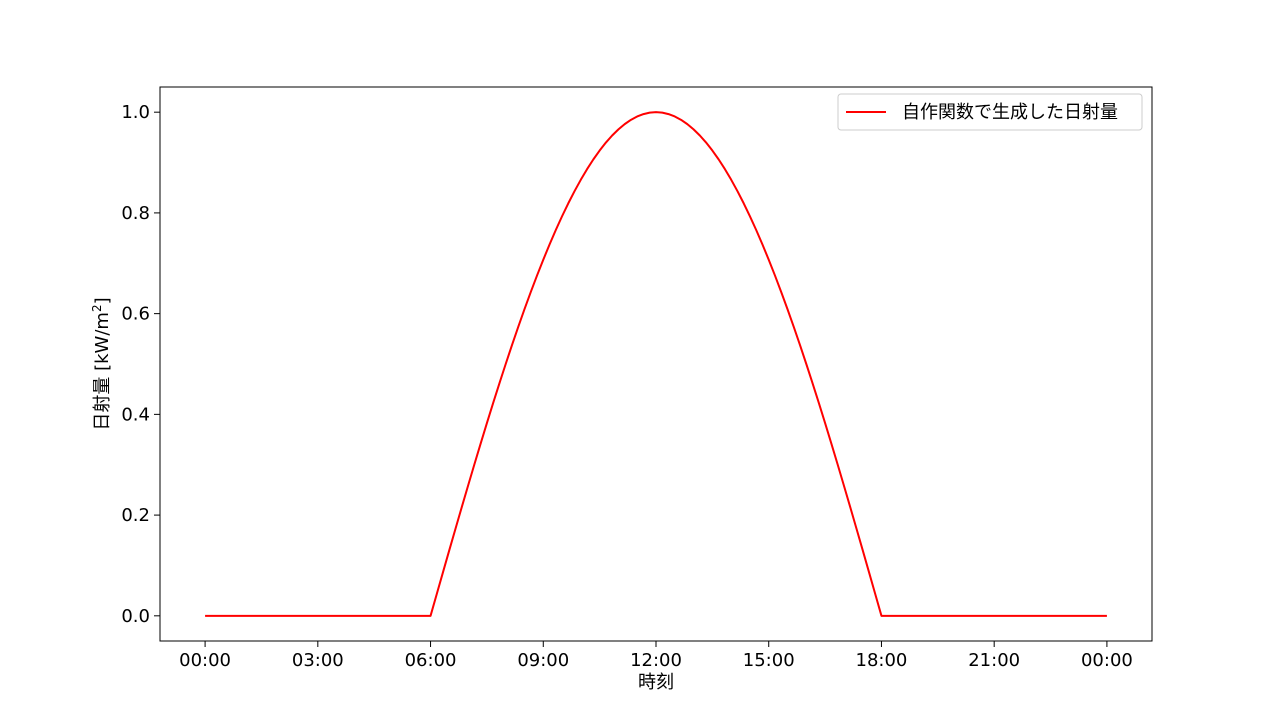 Image resolution: width=1280 pixels, height=720 pixels. What do you see at coordinates (101, 363) in the screenshot?
I see `y-axis-label: 日射量 [kW/m2]` at bounding box center [101, 363].